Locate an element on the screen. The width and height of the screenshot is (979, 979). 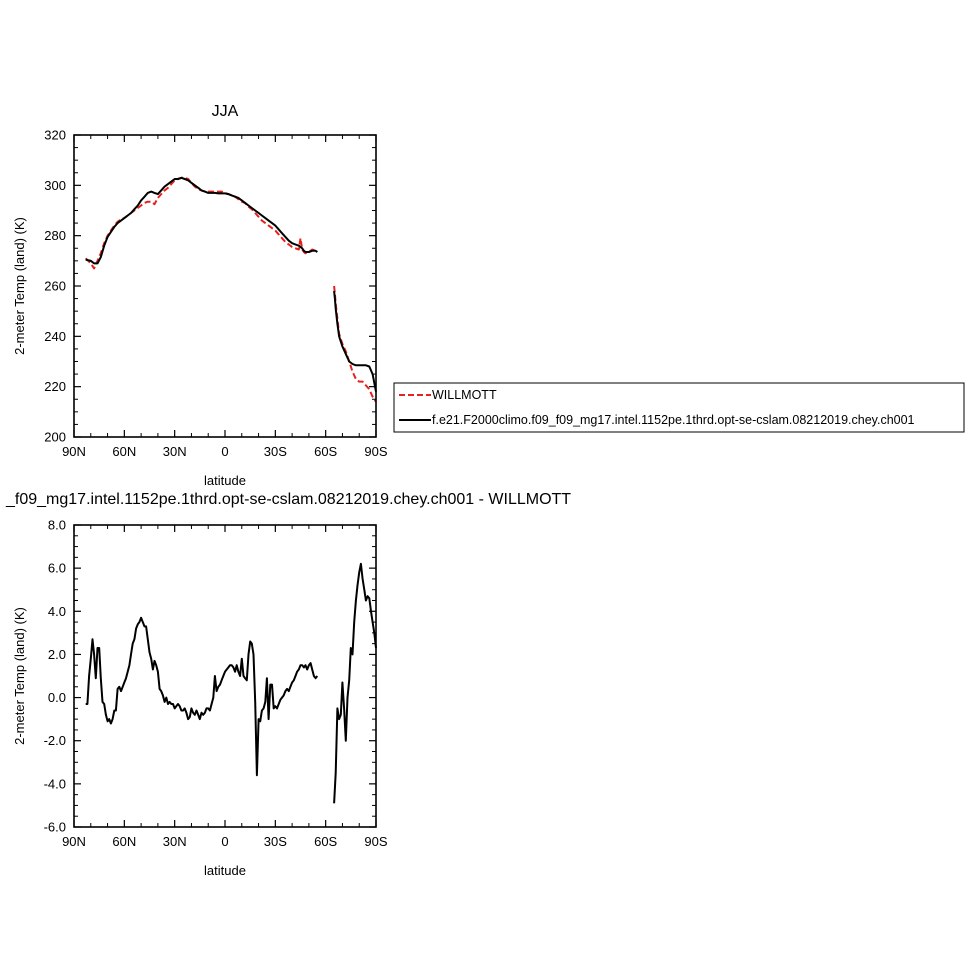
y-tick-label: -6.0 is located at coordinates (55, 827).